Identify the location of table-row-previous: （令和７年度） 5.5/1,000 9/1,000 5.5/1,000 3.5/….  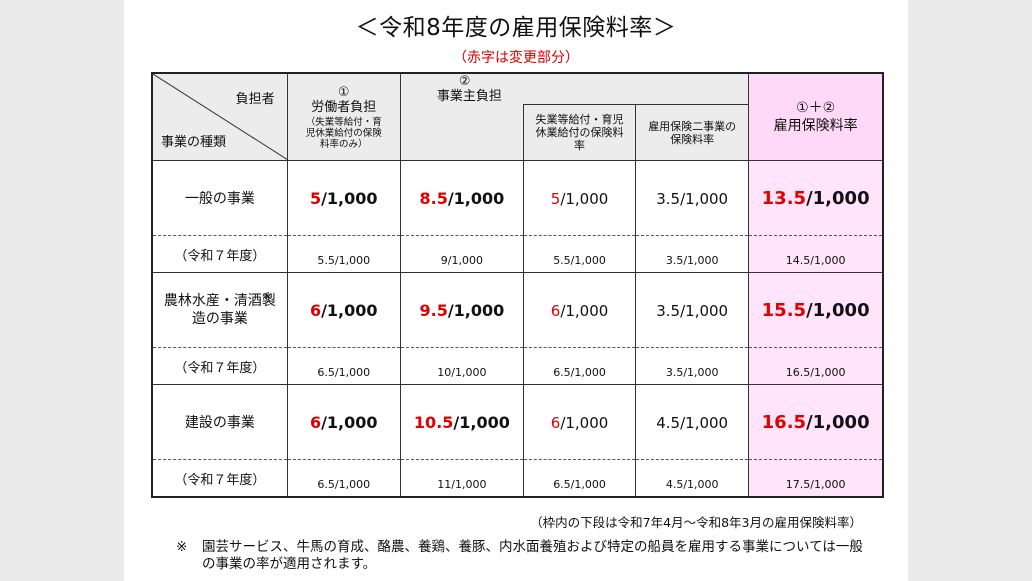
(517, 254).